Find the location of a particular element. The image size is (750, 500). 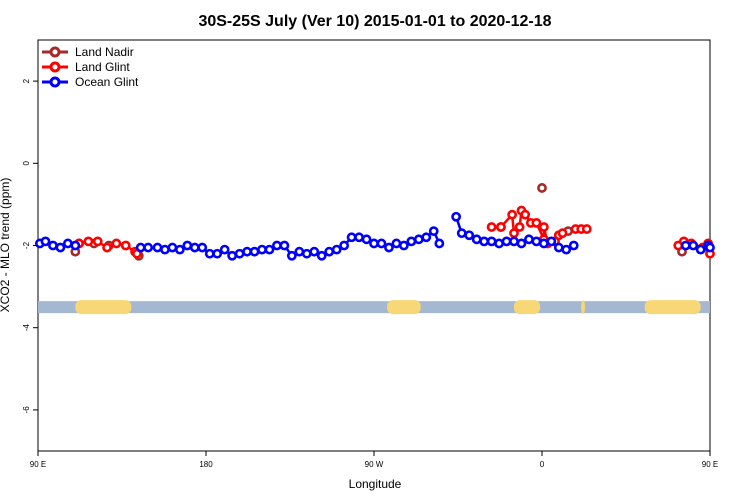

x-axis: 90 E 180 90 W 0 90 E is located at coordinates (374, 460).